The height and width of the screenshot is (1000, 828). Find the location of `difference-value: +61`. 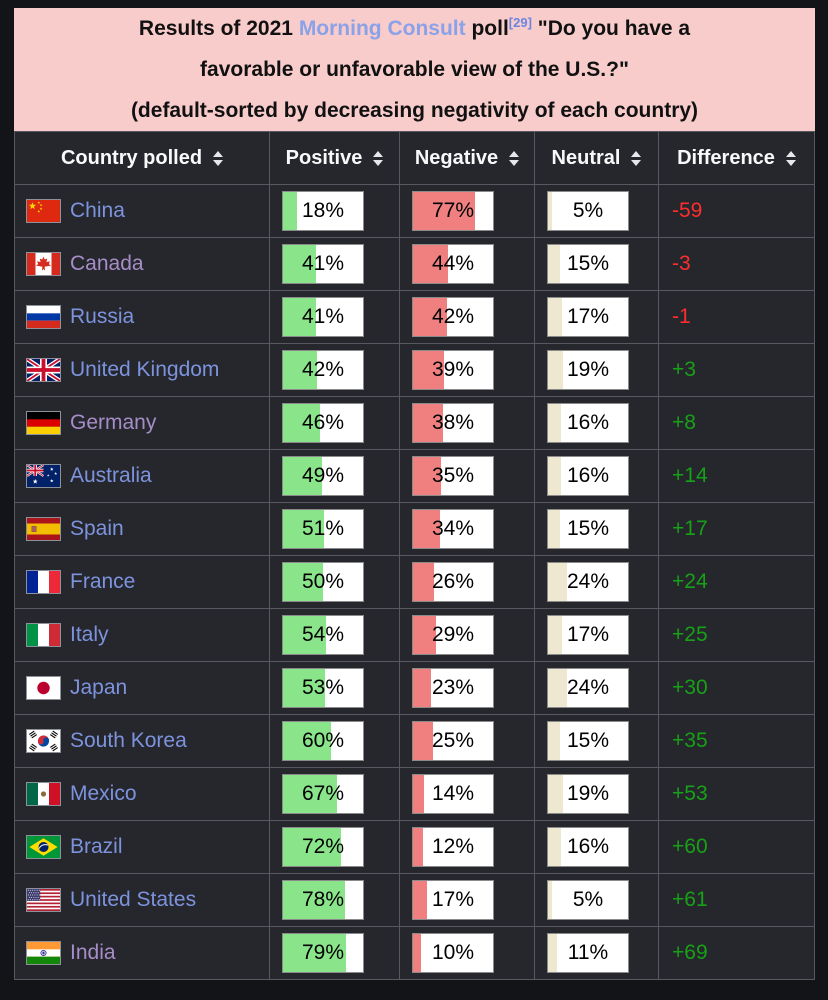

difference-value: +61 is located at coordinates (690, 899).